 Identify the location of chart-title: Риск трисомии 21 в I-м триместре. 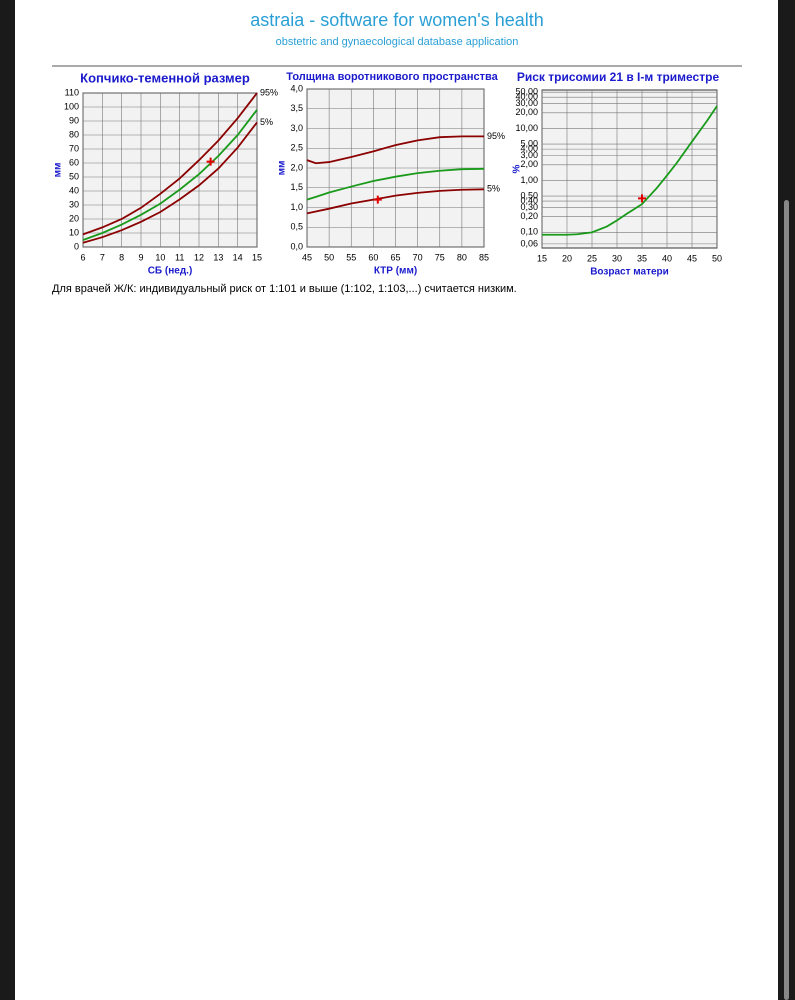
(618, 77).